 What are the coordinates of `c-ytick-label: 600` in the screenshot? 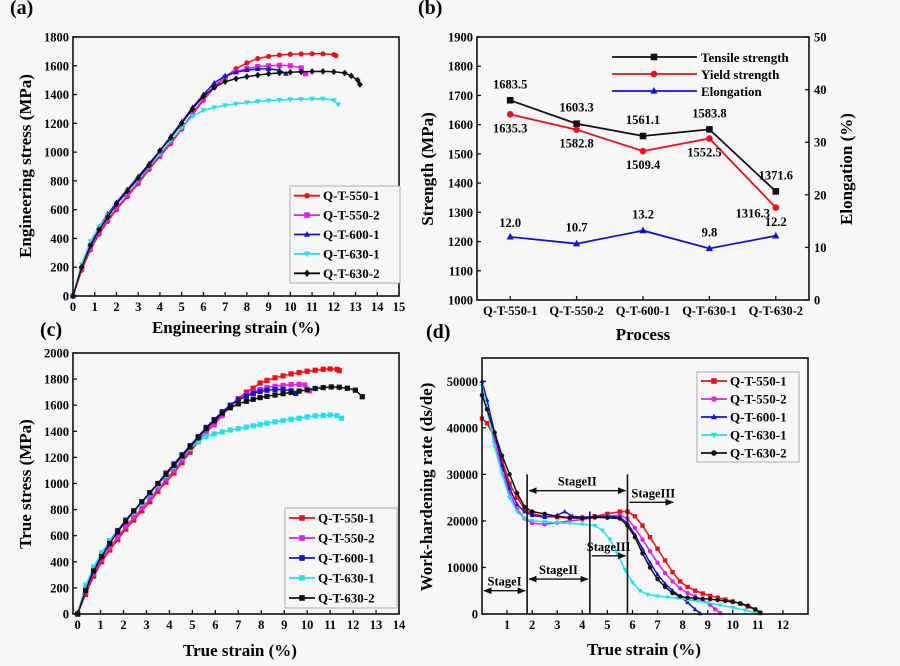 It's located at (59, 536).